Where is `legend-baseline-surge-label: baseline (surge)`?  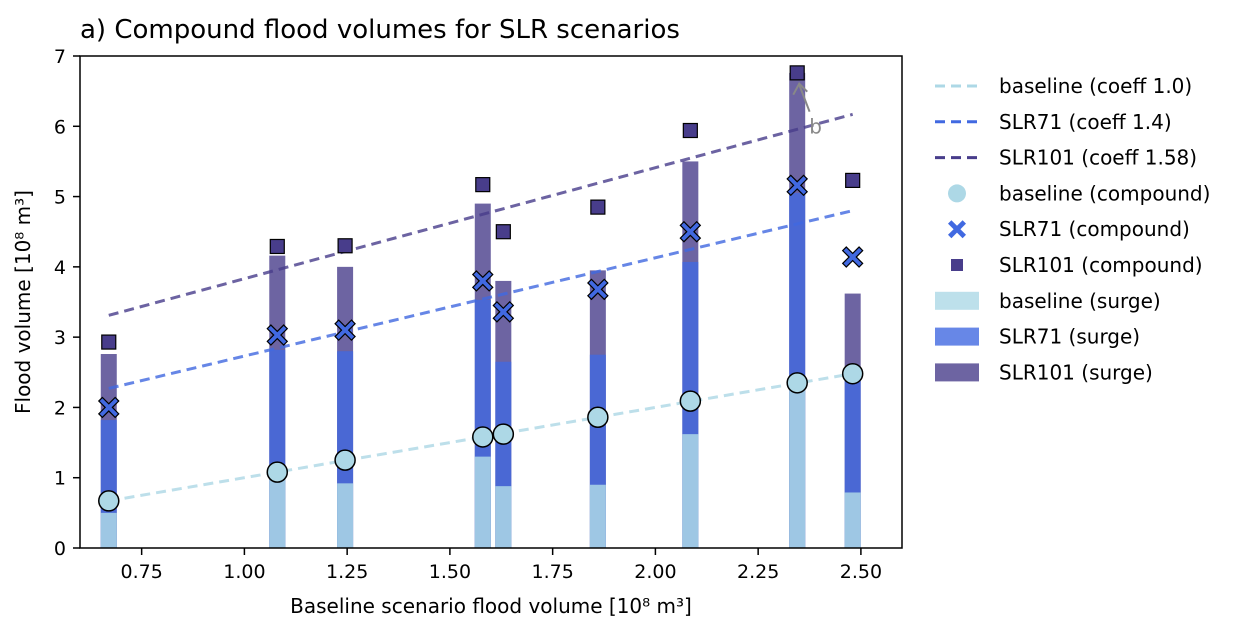
legend-baseline-surge-label: baseline (surge) is located at coordinates (1080, 301).